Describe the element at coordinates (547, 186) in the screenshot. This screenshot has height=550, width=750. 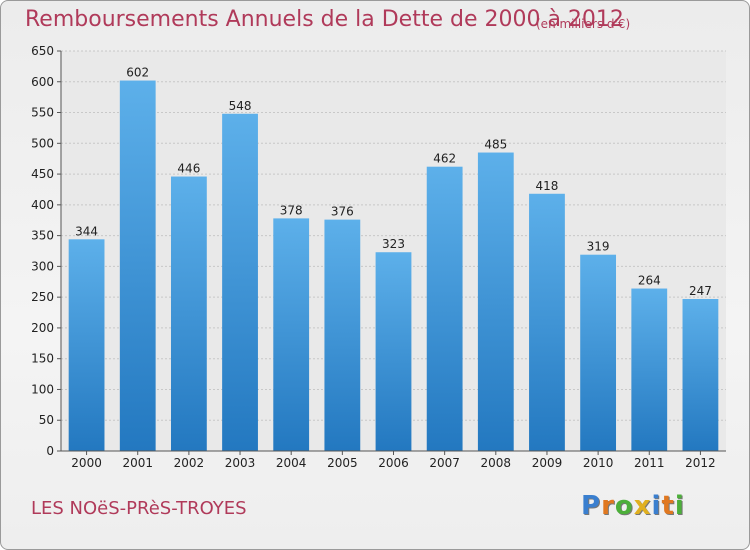
I see `bar-value-label: 418` at that location.